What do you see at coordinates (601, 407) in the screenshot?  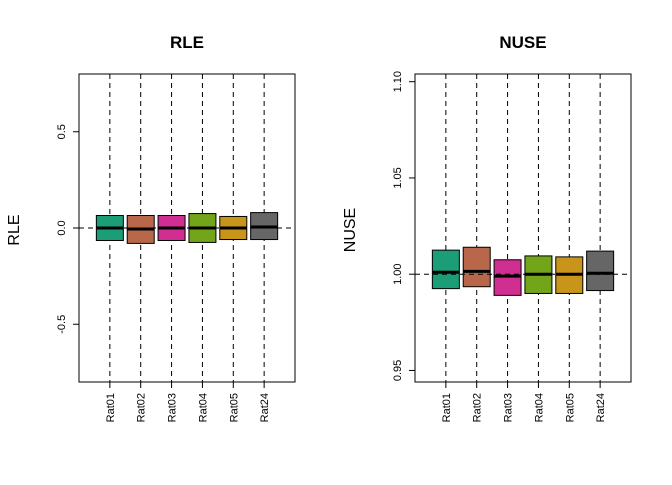 I see `nuse-x-tick-label: Rat24` at bounding box center [601, 407].